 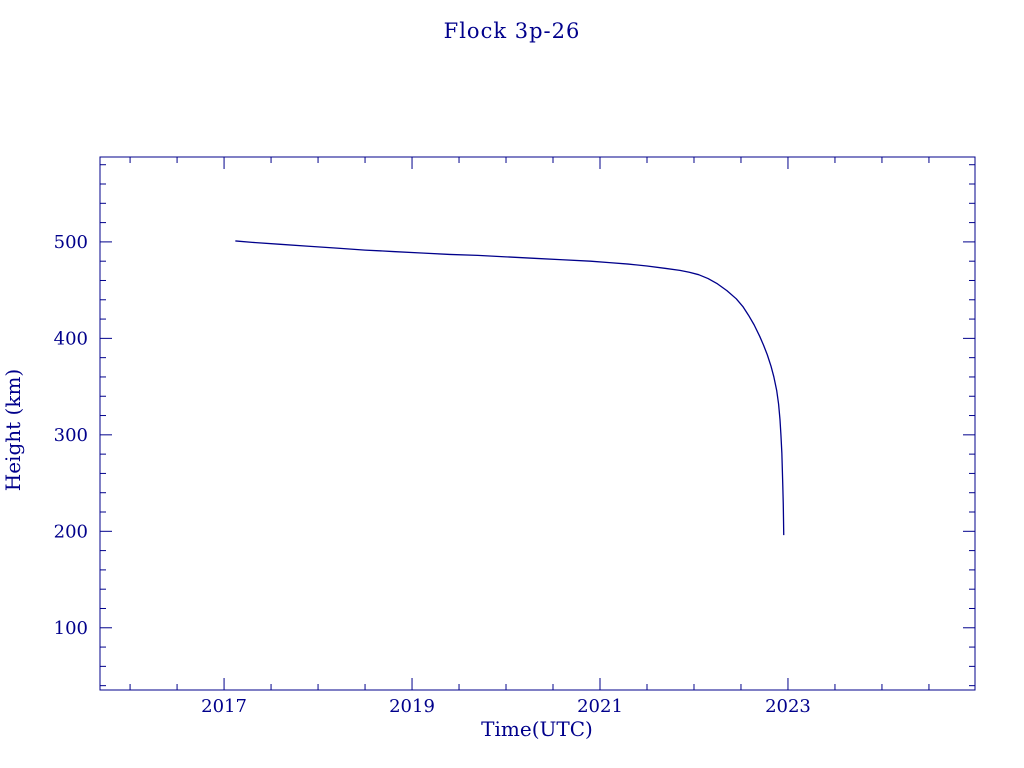 I want to click on chart-title: Flock 3p-26, so click(x=512, y=31).